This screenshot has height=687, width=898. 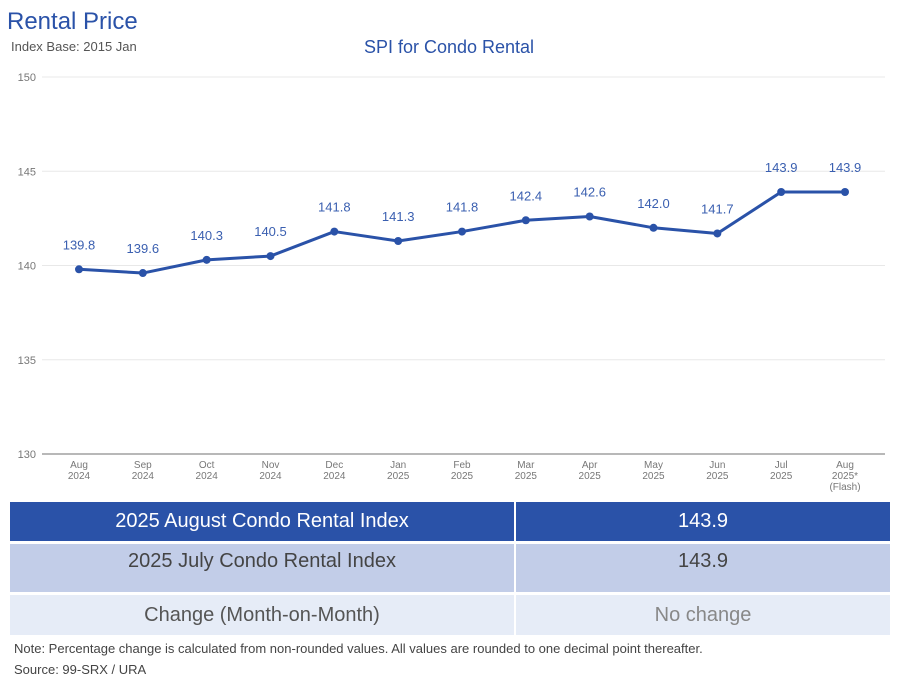 What do you see at coordinates (653, 465) in the screenshot?
I see `x-tick-label: May` at bounding box center [653, 465].